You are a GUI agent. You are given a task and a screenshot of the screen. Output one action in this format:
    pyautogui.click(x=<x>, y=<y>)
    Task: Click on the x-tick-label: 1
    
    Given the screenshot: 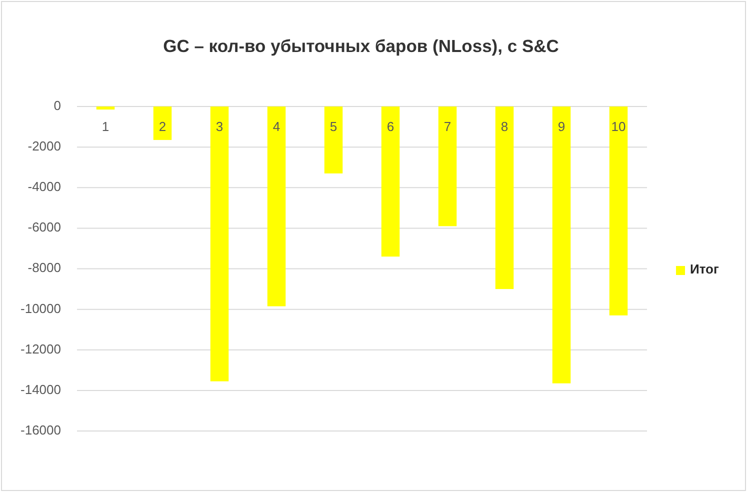 What is the action you would take?
    pyautogui.click(x=106, y=126)
    